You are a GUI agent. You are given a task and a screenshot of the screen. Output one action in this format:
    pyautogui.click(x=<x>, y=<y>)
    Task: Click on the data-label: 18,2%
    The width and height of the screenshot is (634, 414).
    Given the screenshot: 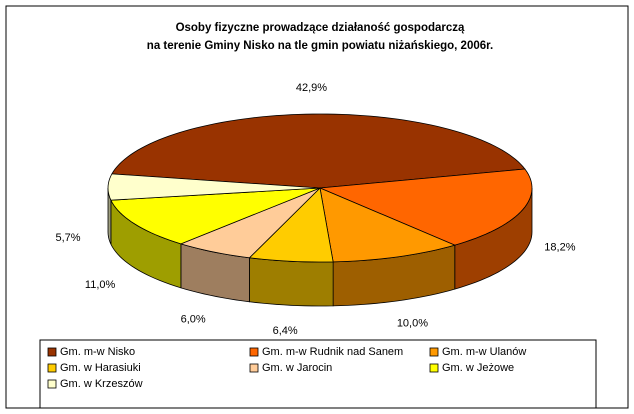 What is the action you would take?
    pyautogui.click(x=559, y=247)
    